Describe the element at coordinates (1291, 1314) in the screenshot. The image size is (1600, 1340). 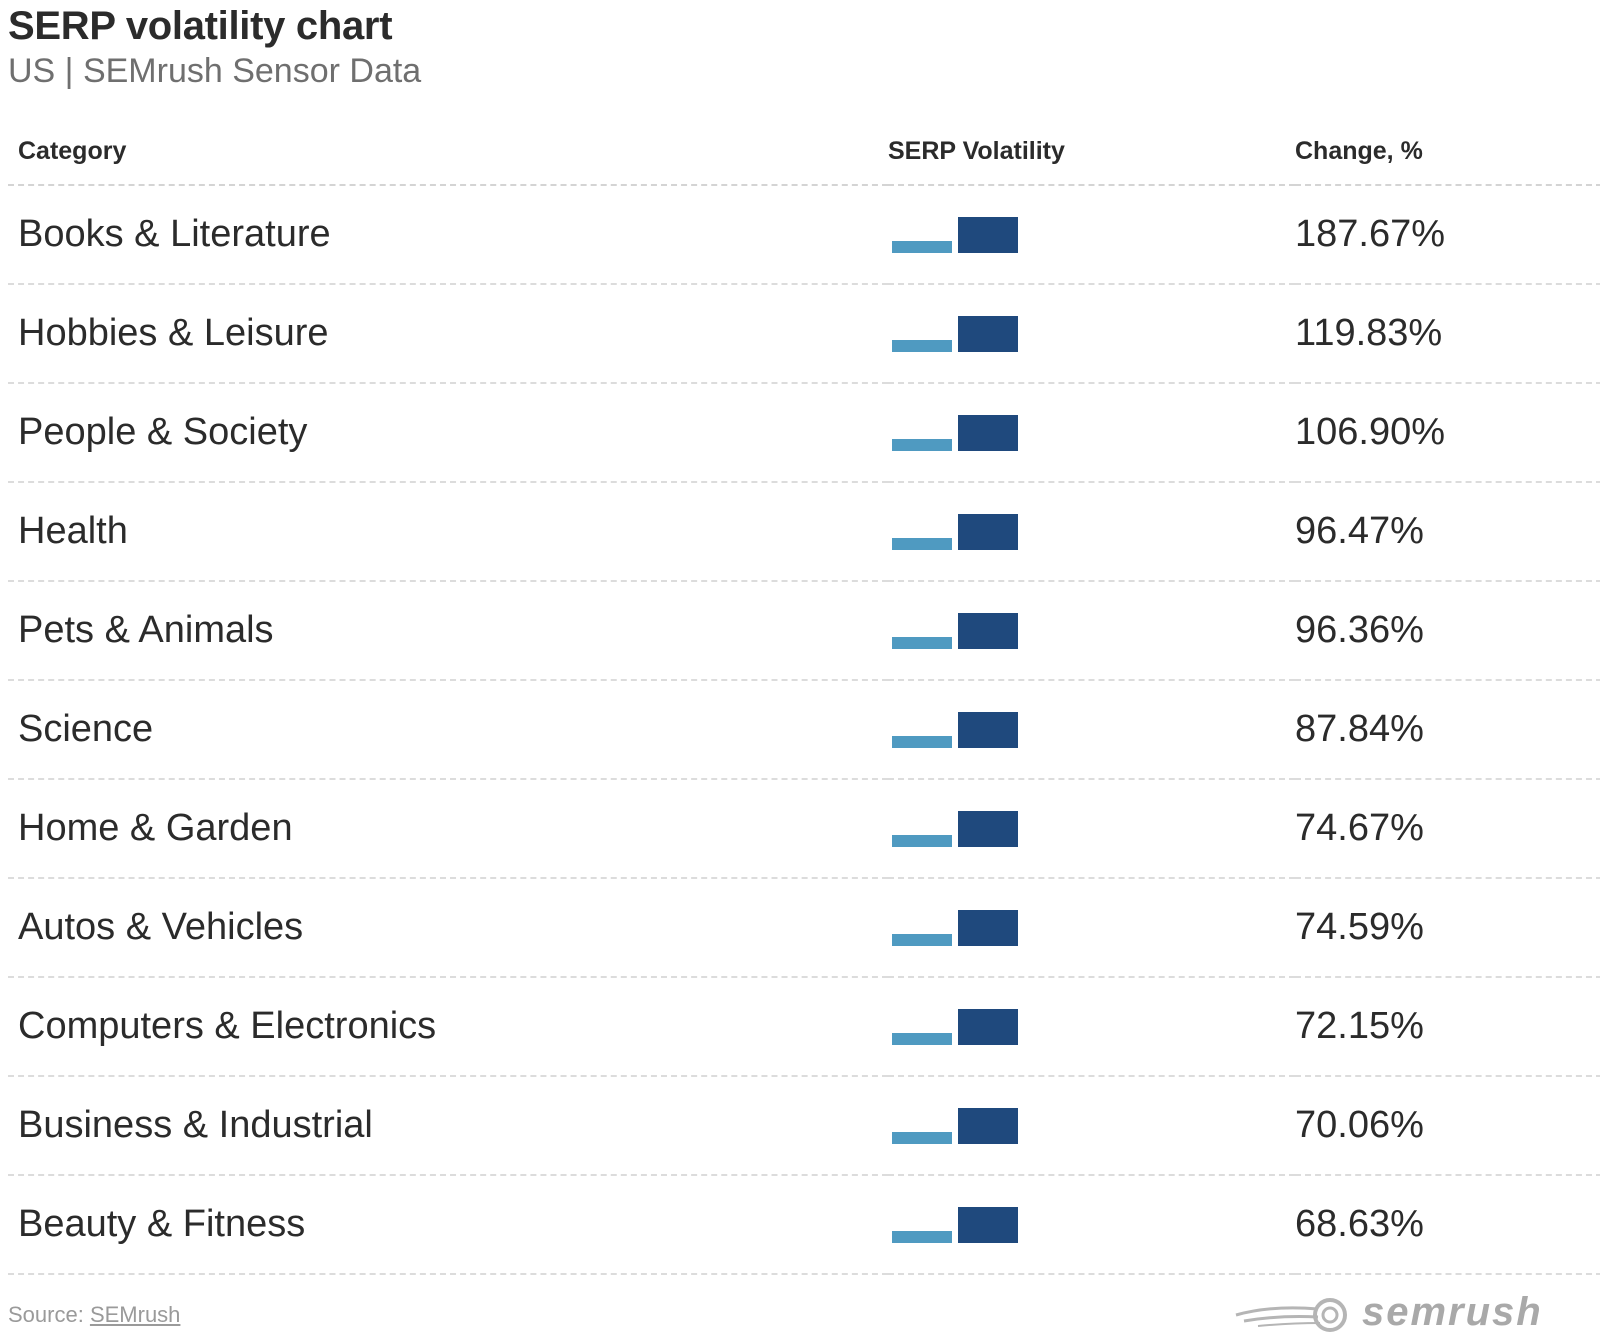
I see `semrush-fireball-icon` at that location.